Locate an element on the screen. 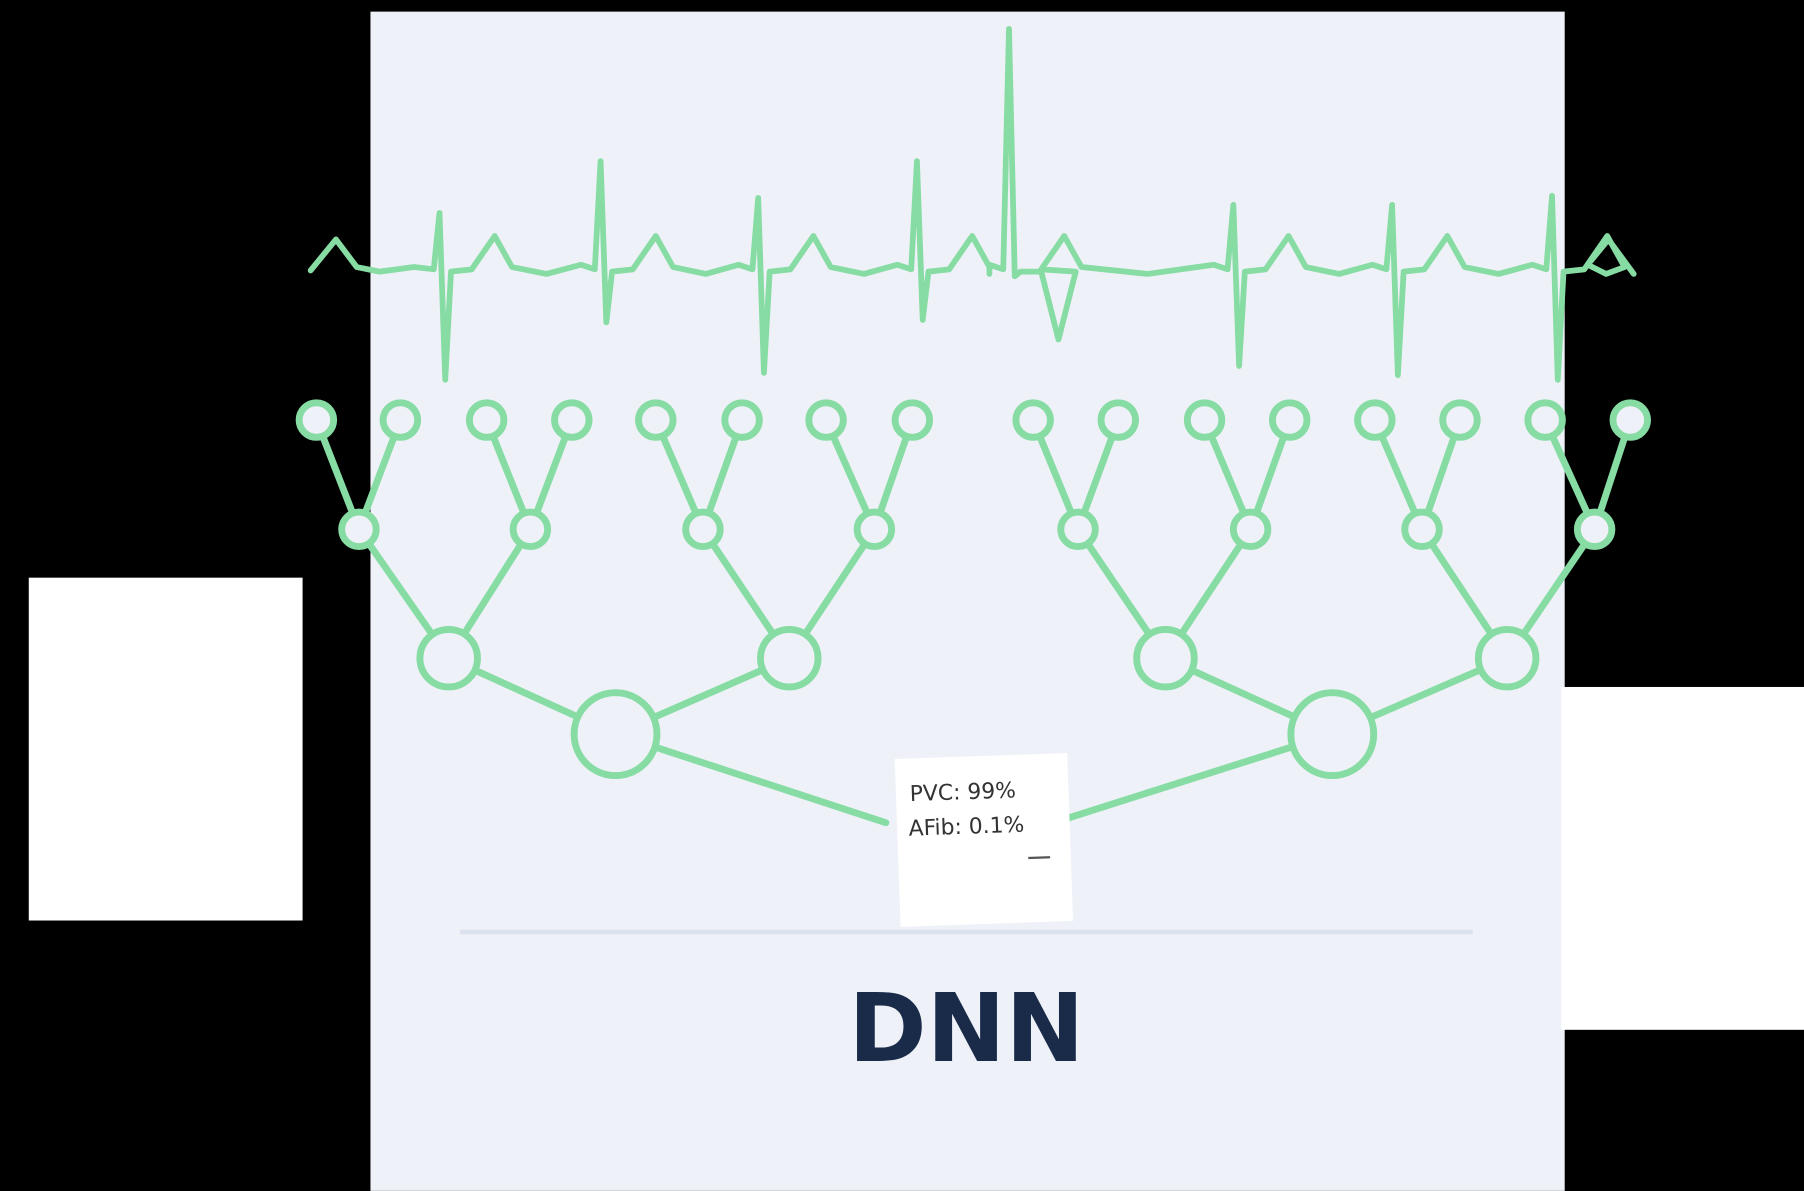 This screenshot has height=1191, width=1804. output-card: PVC: 99% AFib: 0.1% is located at coordinates (984, 840).